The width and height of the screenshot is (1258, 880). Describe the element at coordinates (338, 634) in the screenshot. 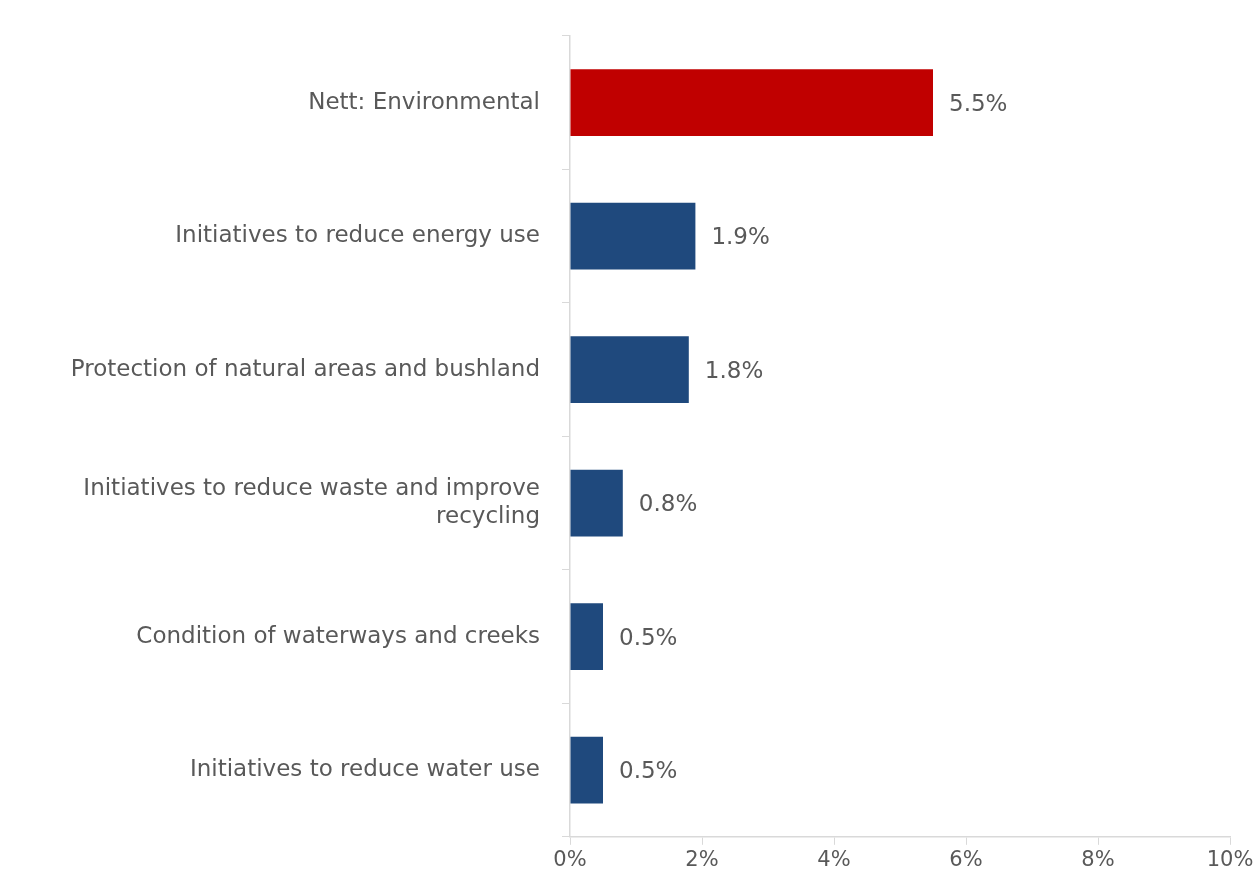

I see `y-tick-label: Condition of waterways and creeks` at that location.